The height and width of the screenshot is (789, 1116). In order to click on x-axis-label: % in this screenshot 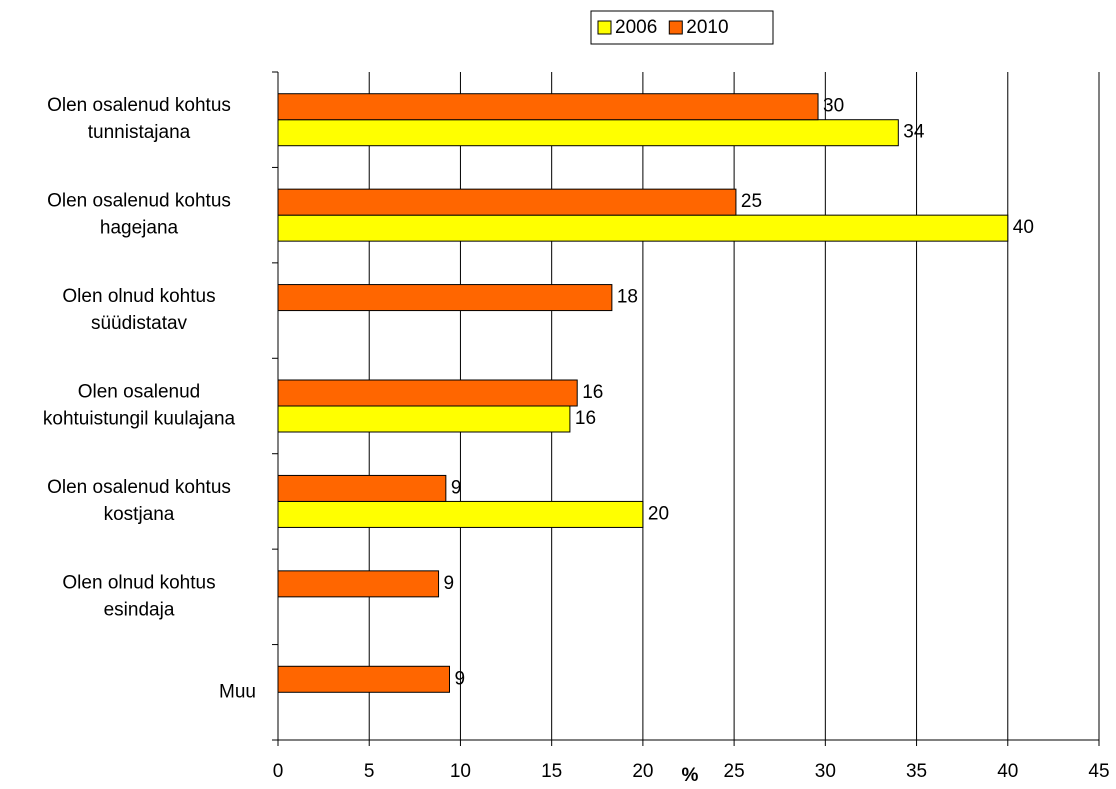, I will do `click(690, 775)`.